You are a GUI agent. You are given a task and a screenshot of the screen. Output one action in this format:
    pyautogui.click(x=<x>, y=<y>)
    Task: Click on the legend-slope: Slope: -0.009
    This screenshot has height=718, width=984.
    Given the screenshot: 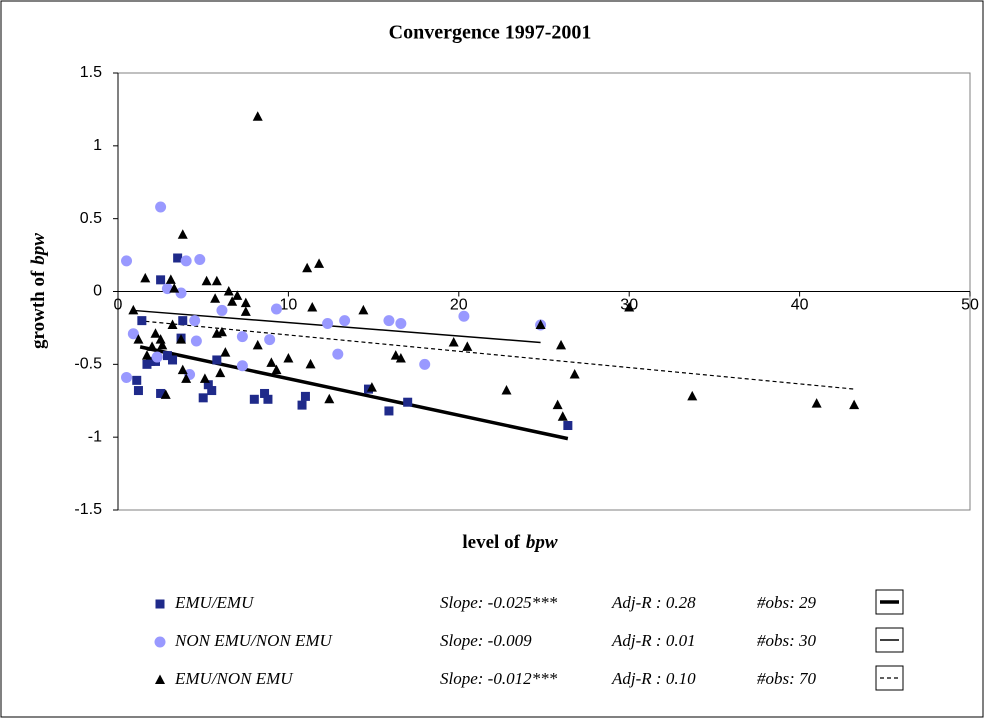 What is the action you would take?
    pyautogui.click(x=486, y=640)
    